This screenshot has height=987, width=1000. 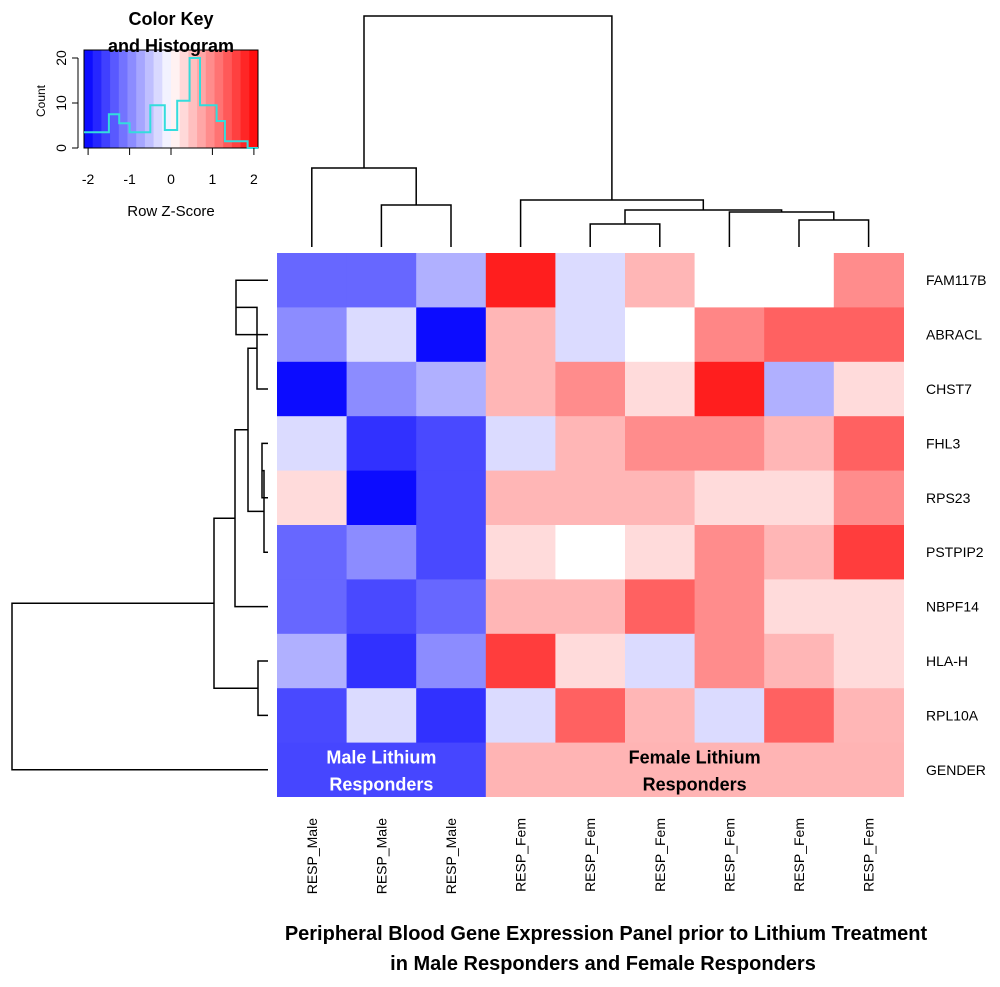 I want to click on row-label: NBPF14, so click(x=952, y=607).